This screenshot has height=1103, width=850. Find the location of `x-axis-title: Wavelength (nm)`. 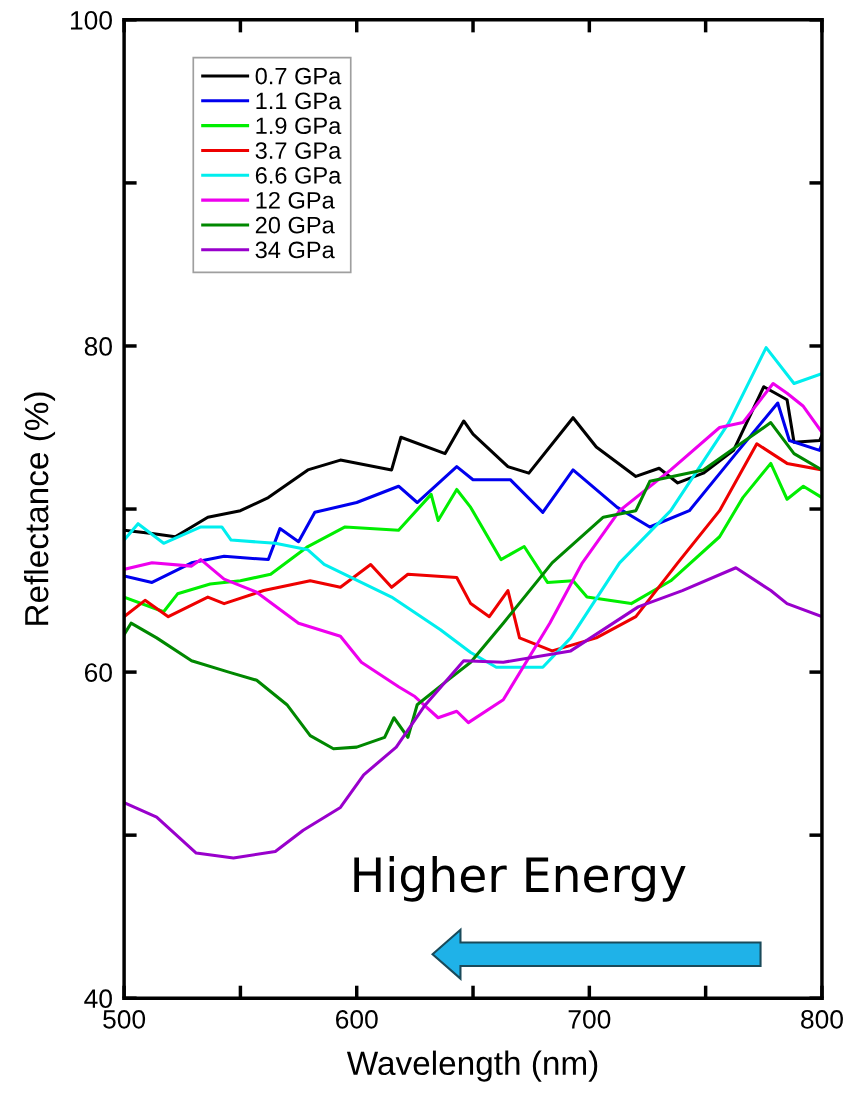

x-axis-title: Wavelength (nm) is located at coordinates (472, 1066).